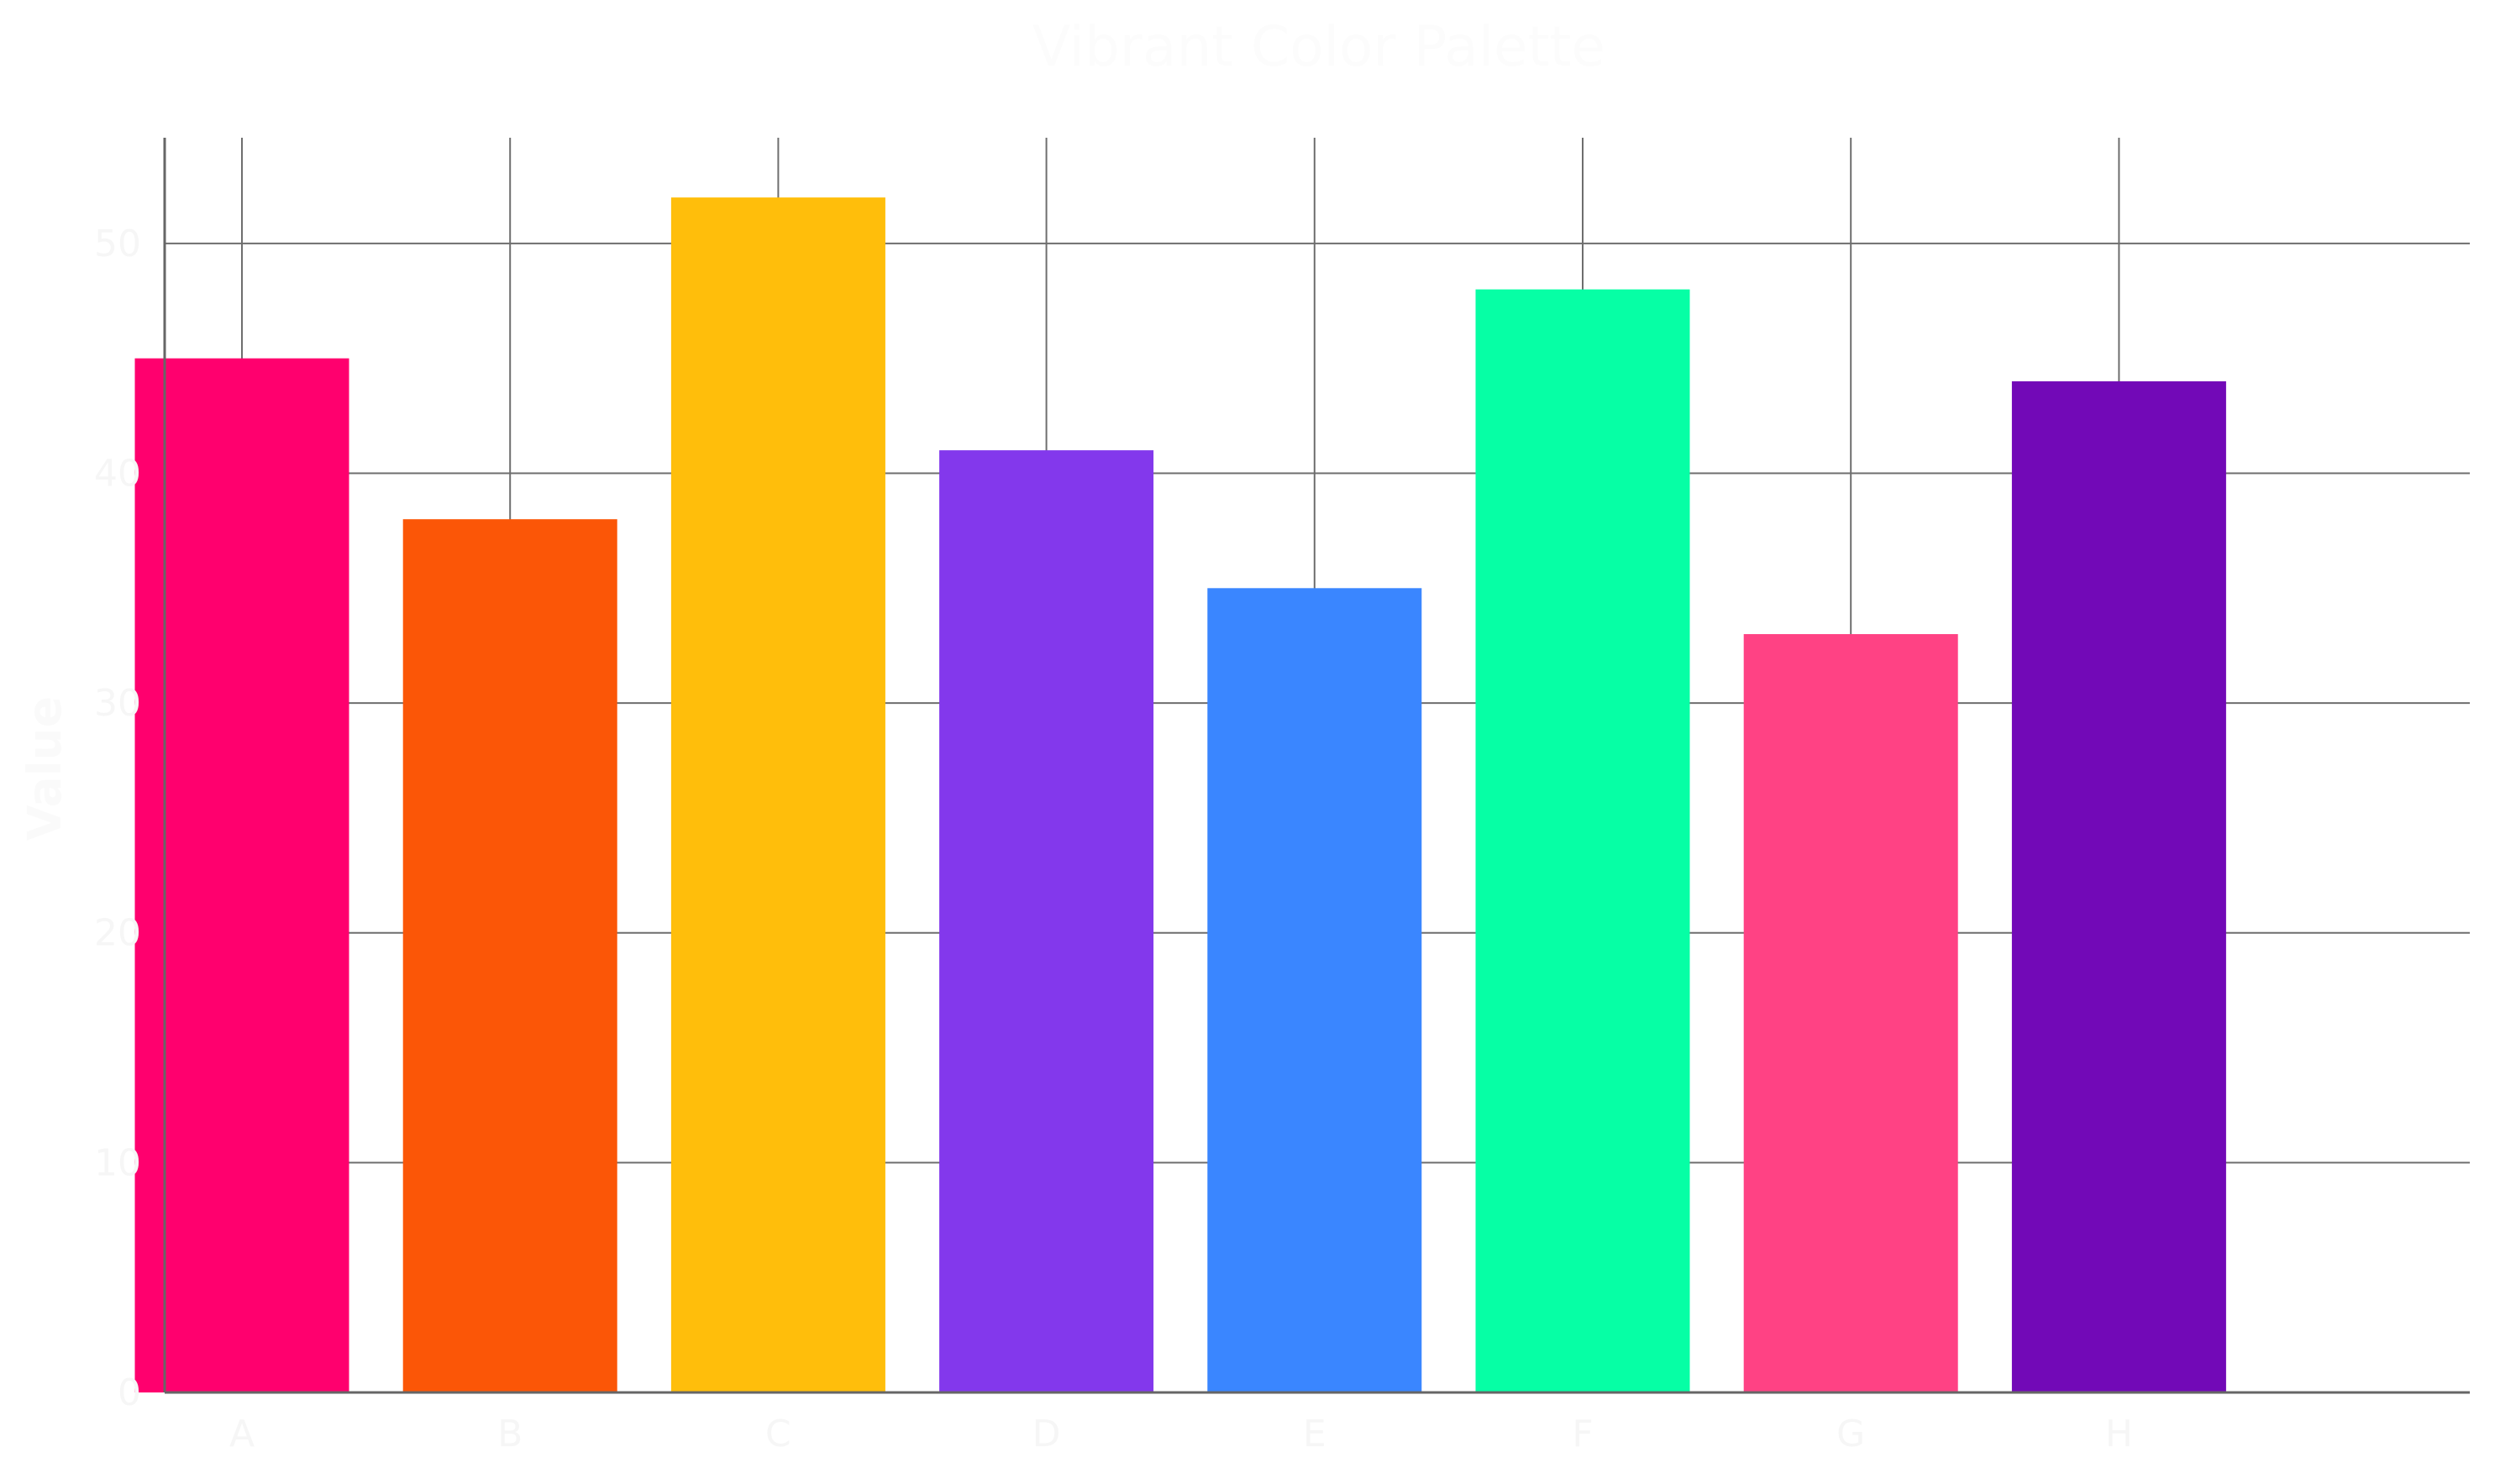 The width and height of the screenshot is (2495, 1484). Describe the element at coordinates (118, 819) in the screenshot. I see `y-ticks: 0 10 20 30 40 50` at that location.